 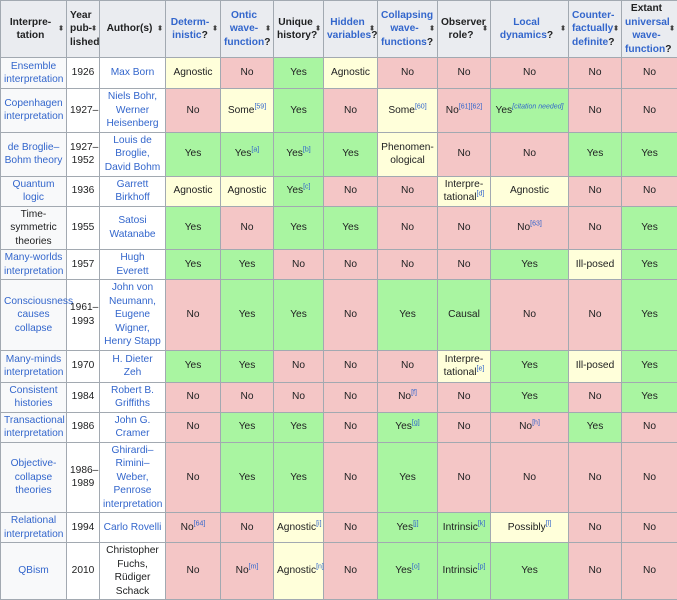 What do you see at coordinates (318, 523) in the screenshot?
I see `citation-link: [i]` at bounding box center [318, 523].